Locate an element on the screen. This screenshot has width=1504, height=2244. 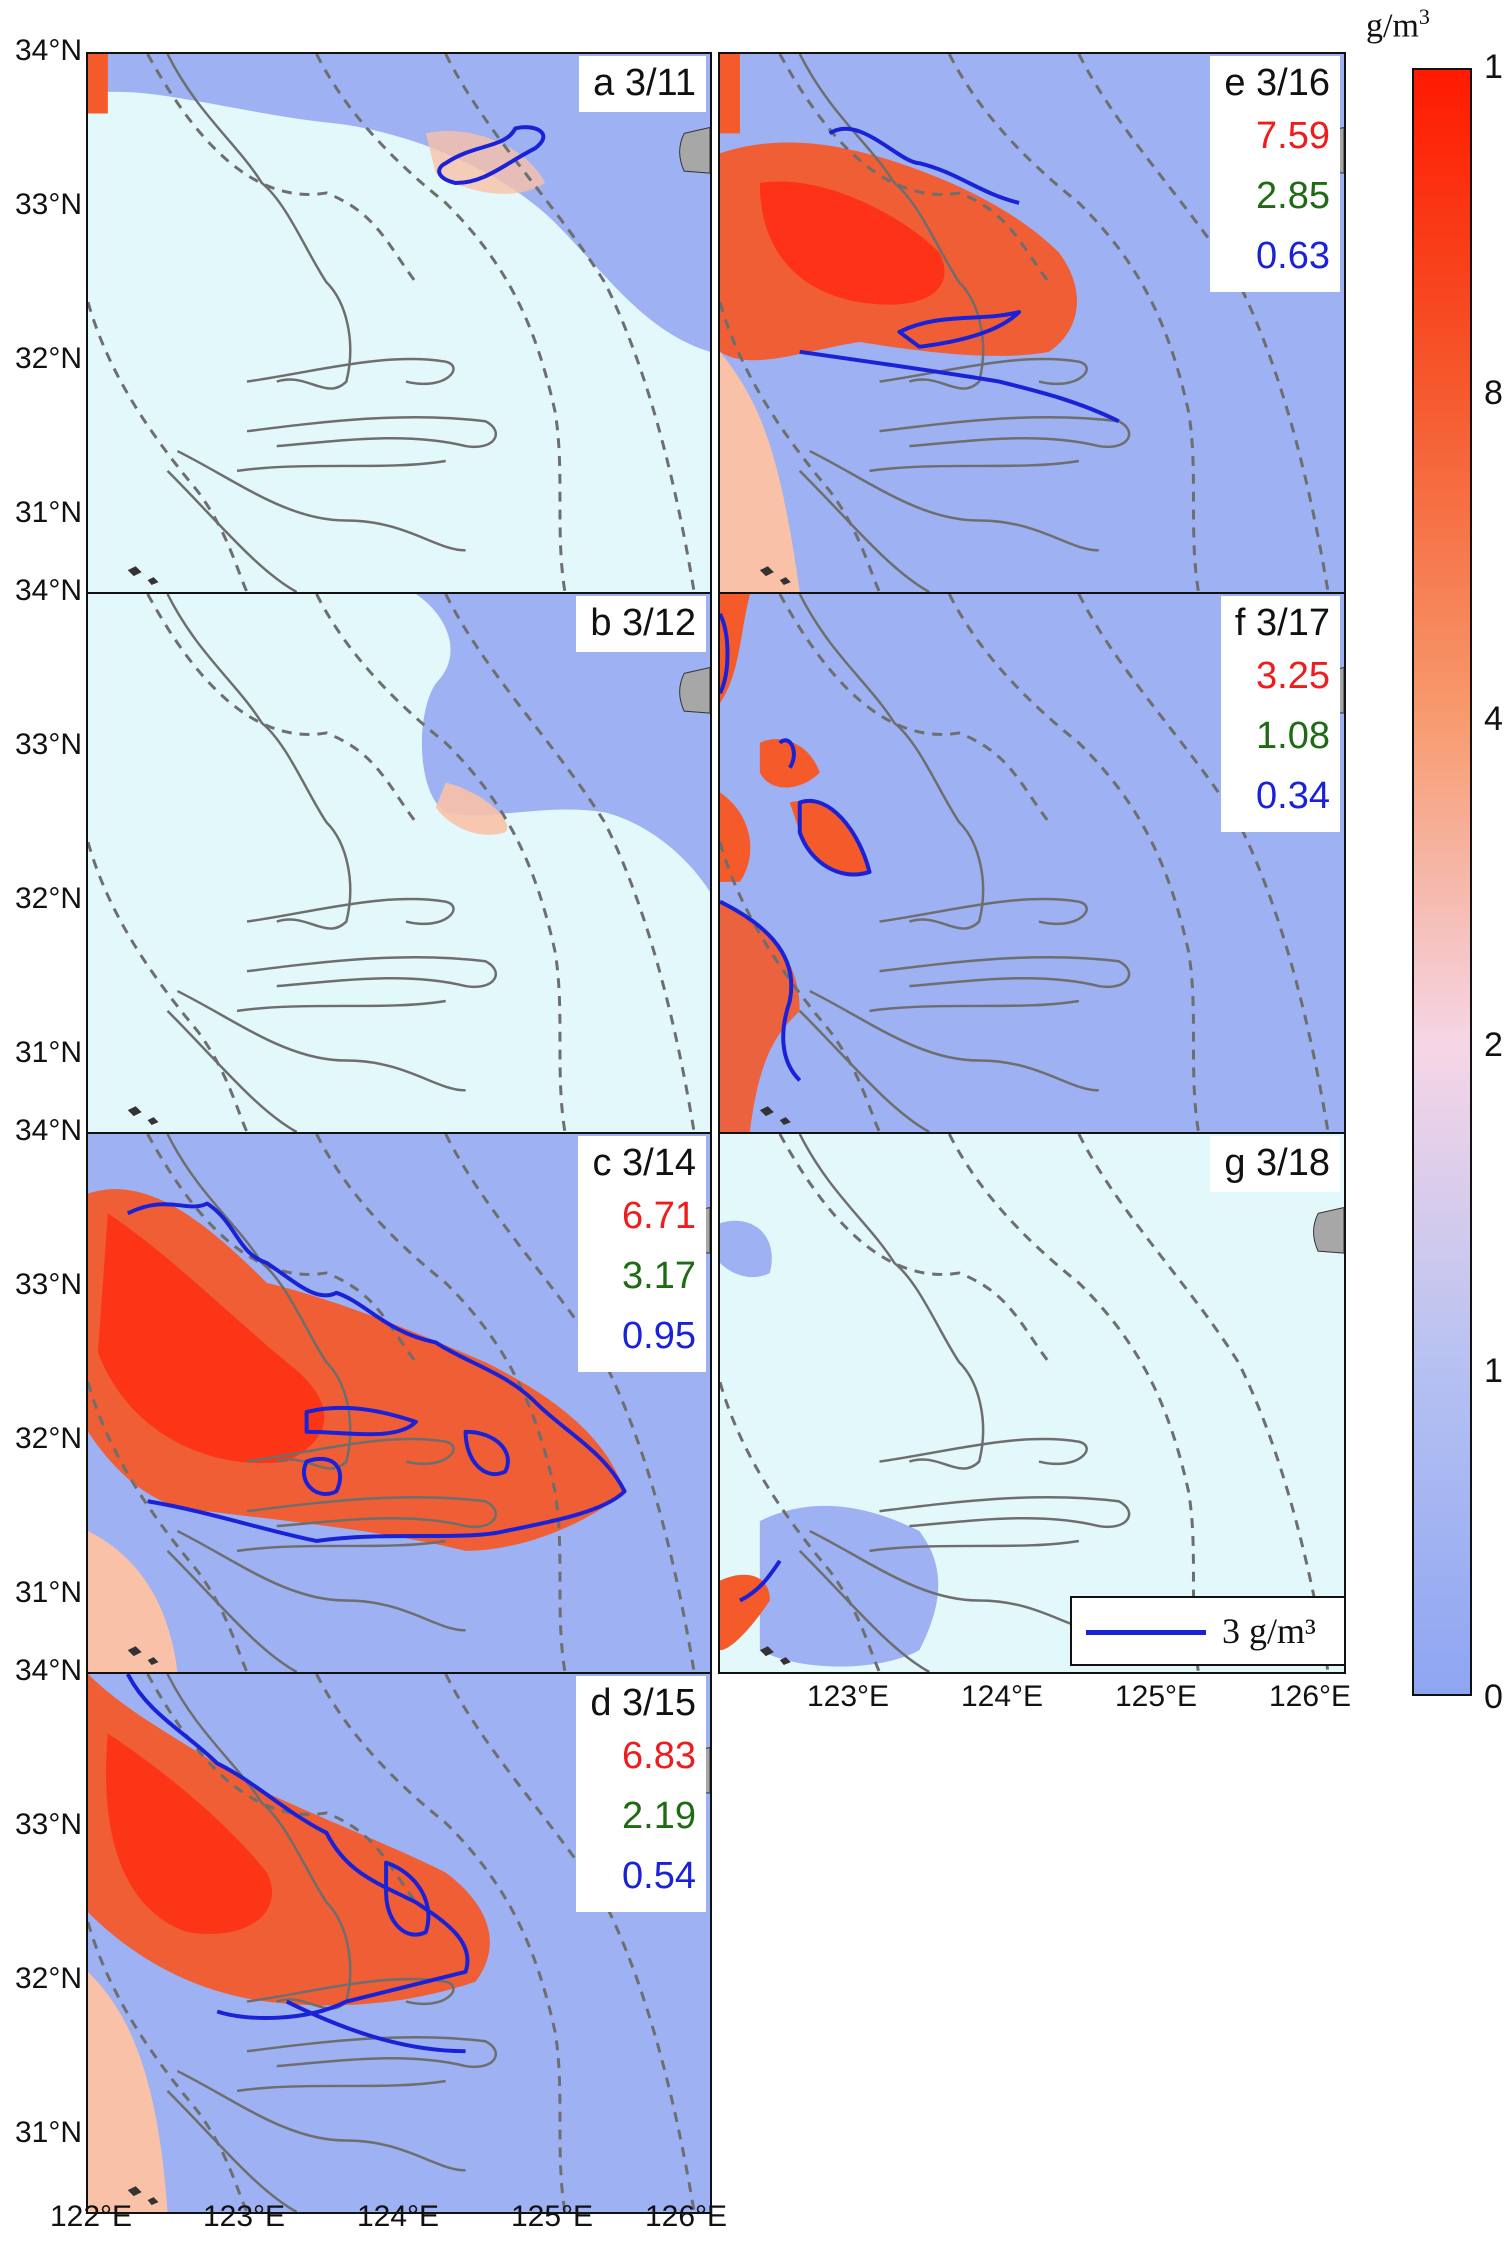
colorbar-tick-label: 4 is located at coordinates (1493, 719).